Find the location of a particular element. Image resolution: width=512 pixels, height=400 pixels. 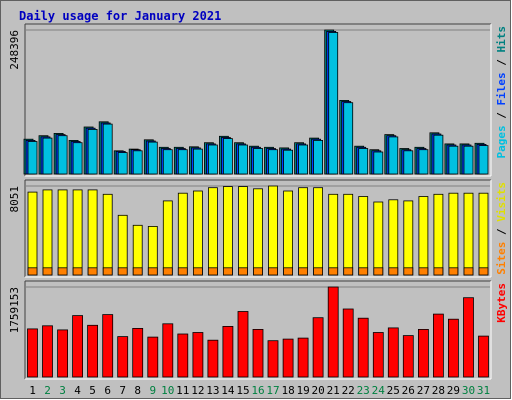

legend-entry: / is located at coordinates (501, 63).